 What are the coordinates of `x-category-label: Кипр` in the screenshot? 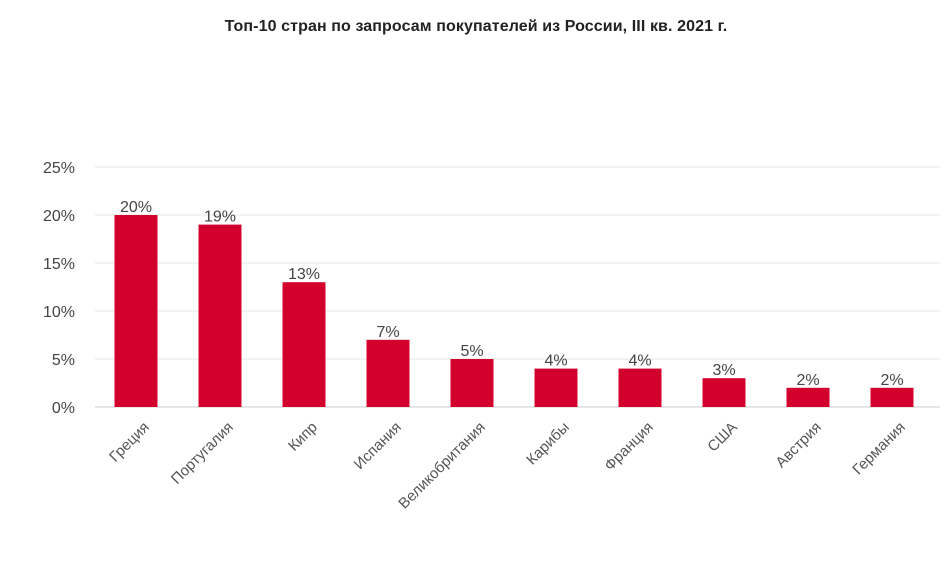 It's located at (303, 437).